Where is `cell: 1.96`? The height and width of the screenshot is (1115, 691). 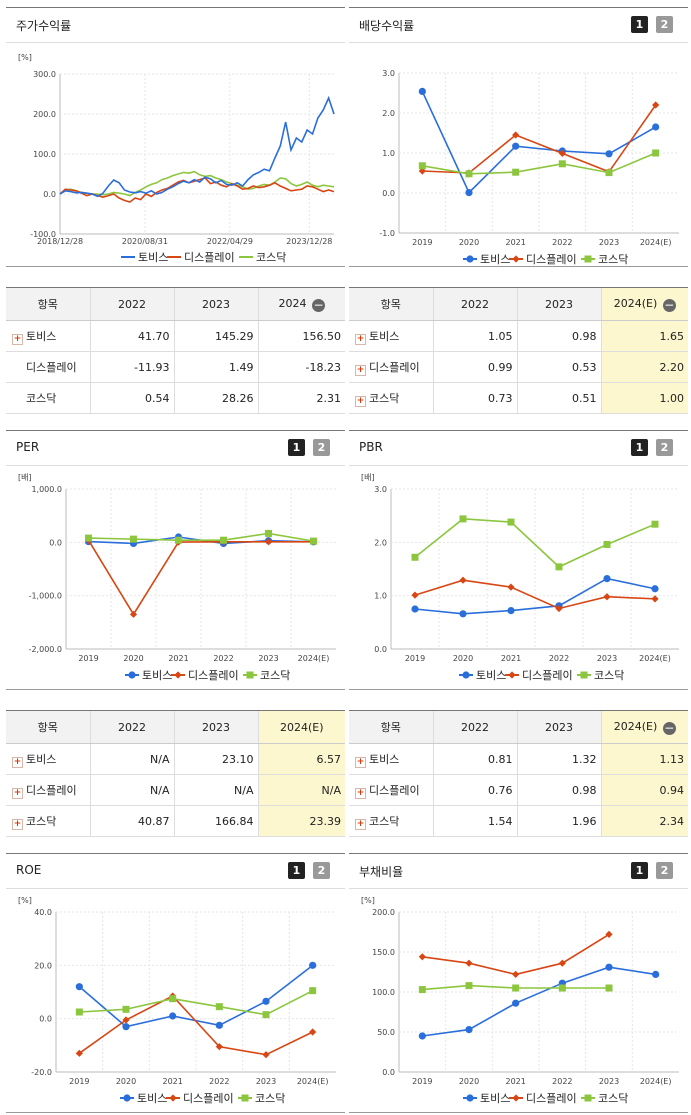
cell: 1.96 is located at coordinates (558, 821).